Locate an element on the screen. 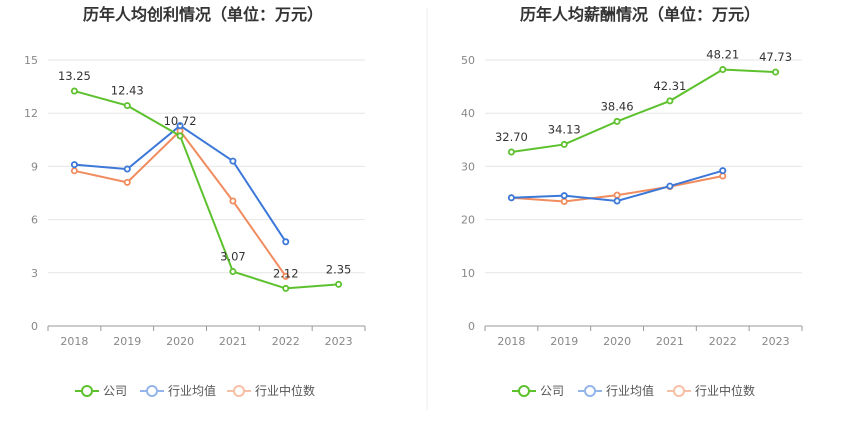  chart-1-x-tick-label: 2023 is located at coordinates (339, 341).